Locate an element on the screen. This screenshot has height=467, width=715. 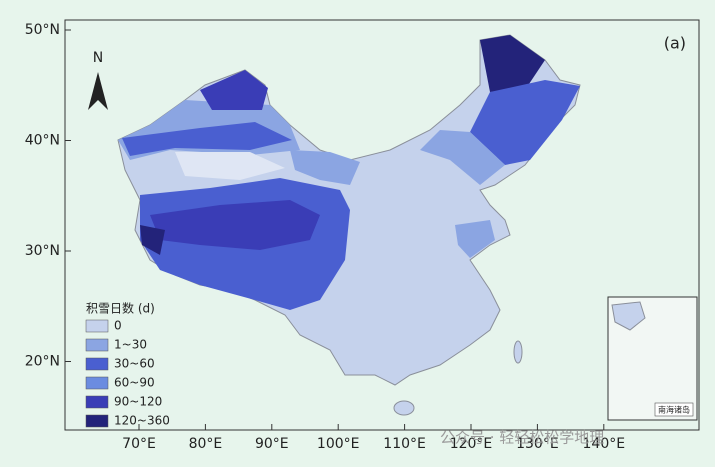
legend-title: 积雪日数 (d) is located at coordinates (120, 308).